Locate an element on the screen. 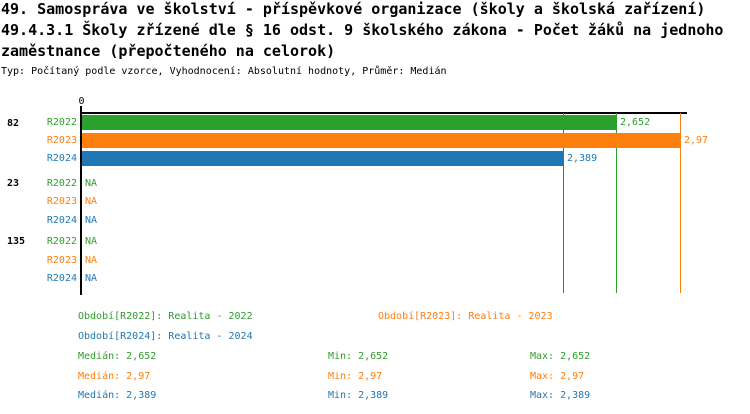  legend-min-r2024: Min: 2,389 is located at coordinates (358, 395).